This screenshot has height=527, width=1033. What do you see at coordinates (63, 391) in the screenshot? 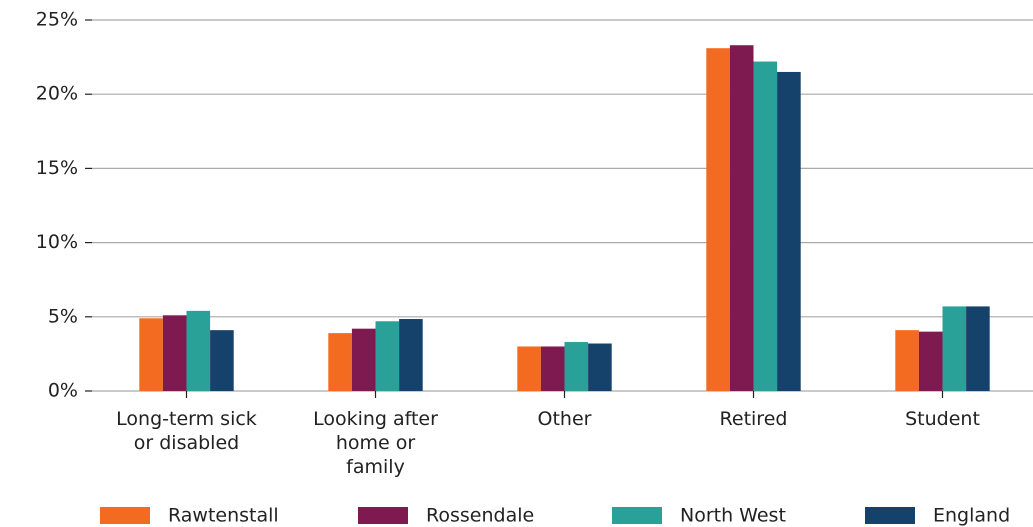
I see `y-tick-label: 0%` at bounding box center [63, 391].